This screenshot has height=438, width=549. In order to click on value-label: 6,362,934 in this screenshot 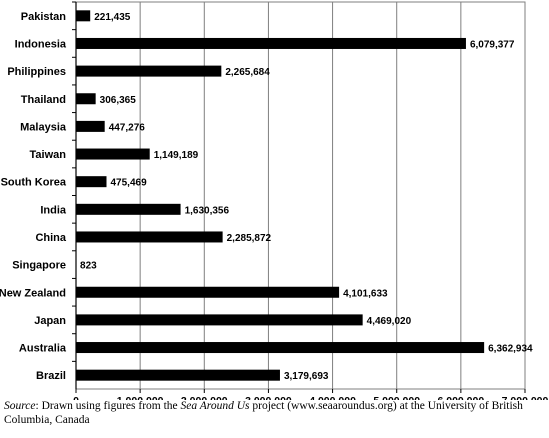, I will do `click(510, 349)`.